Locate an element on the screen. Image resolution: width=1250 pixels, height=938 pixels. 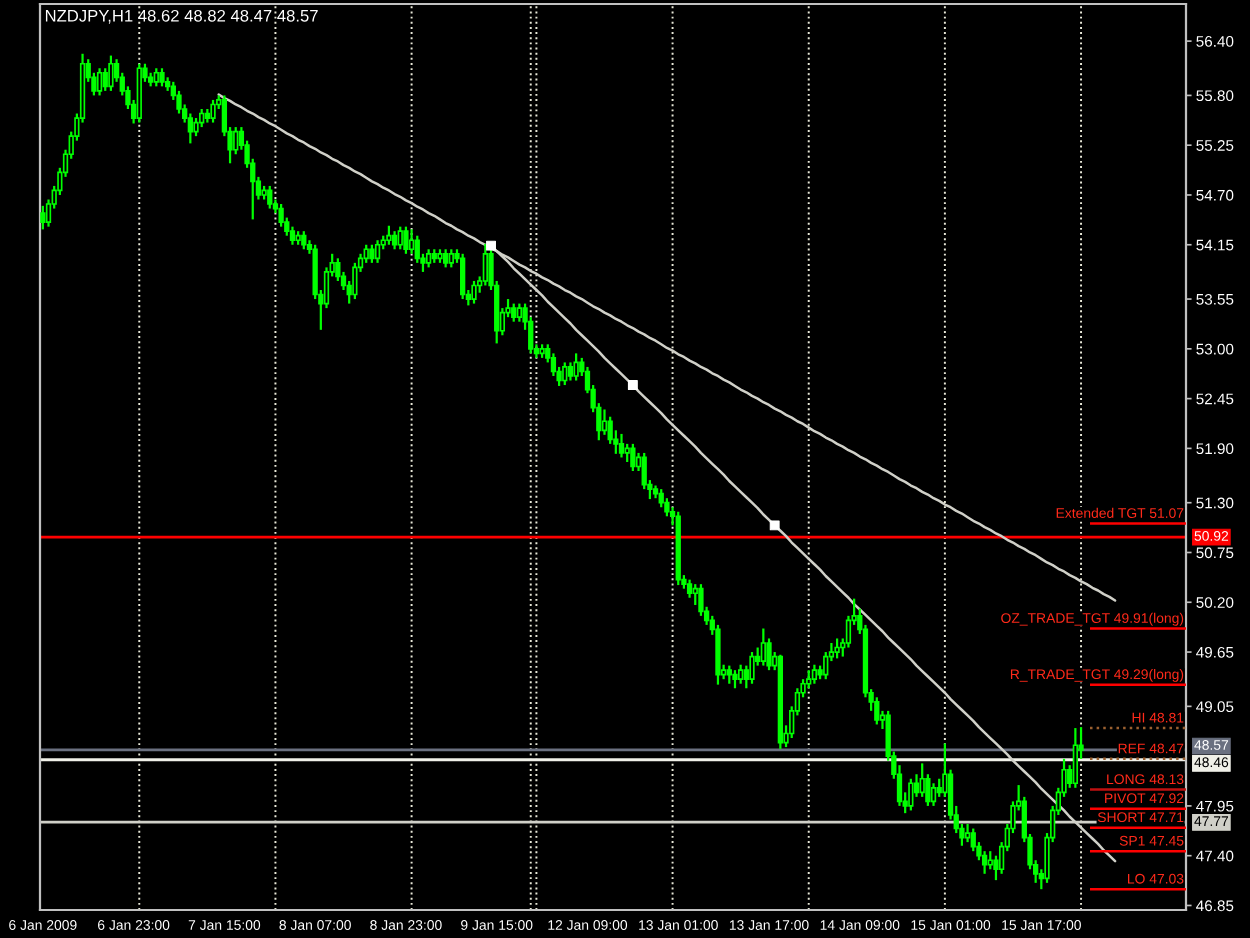
chart-title: NZDJPY,H1 48.62 48.82 48.47 48.57 is located at coordinates (181, 16).